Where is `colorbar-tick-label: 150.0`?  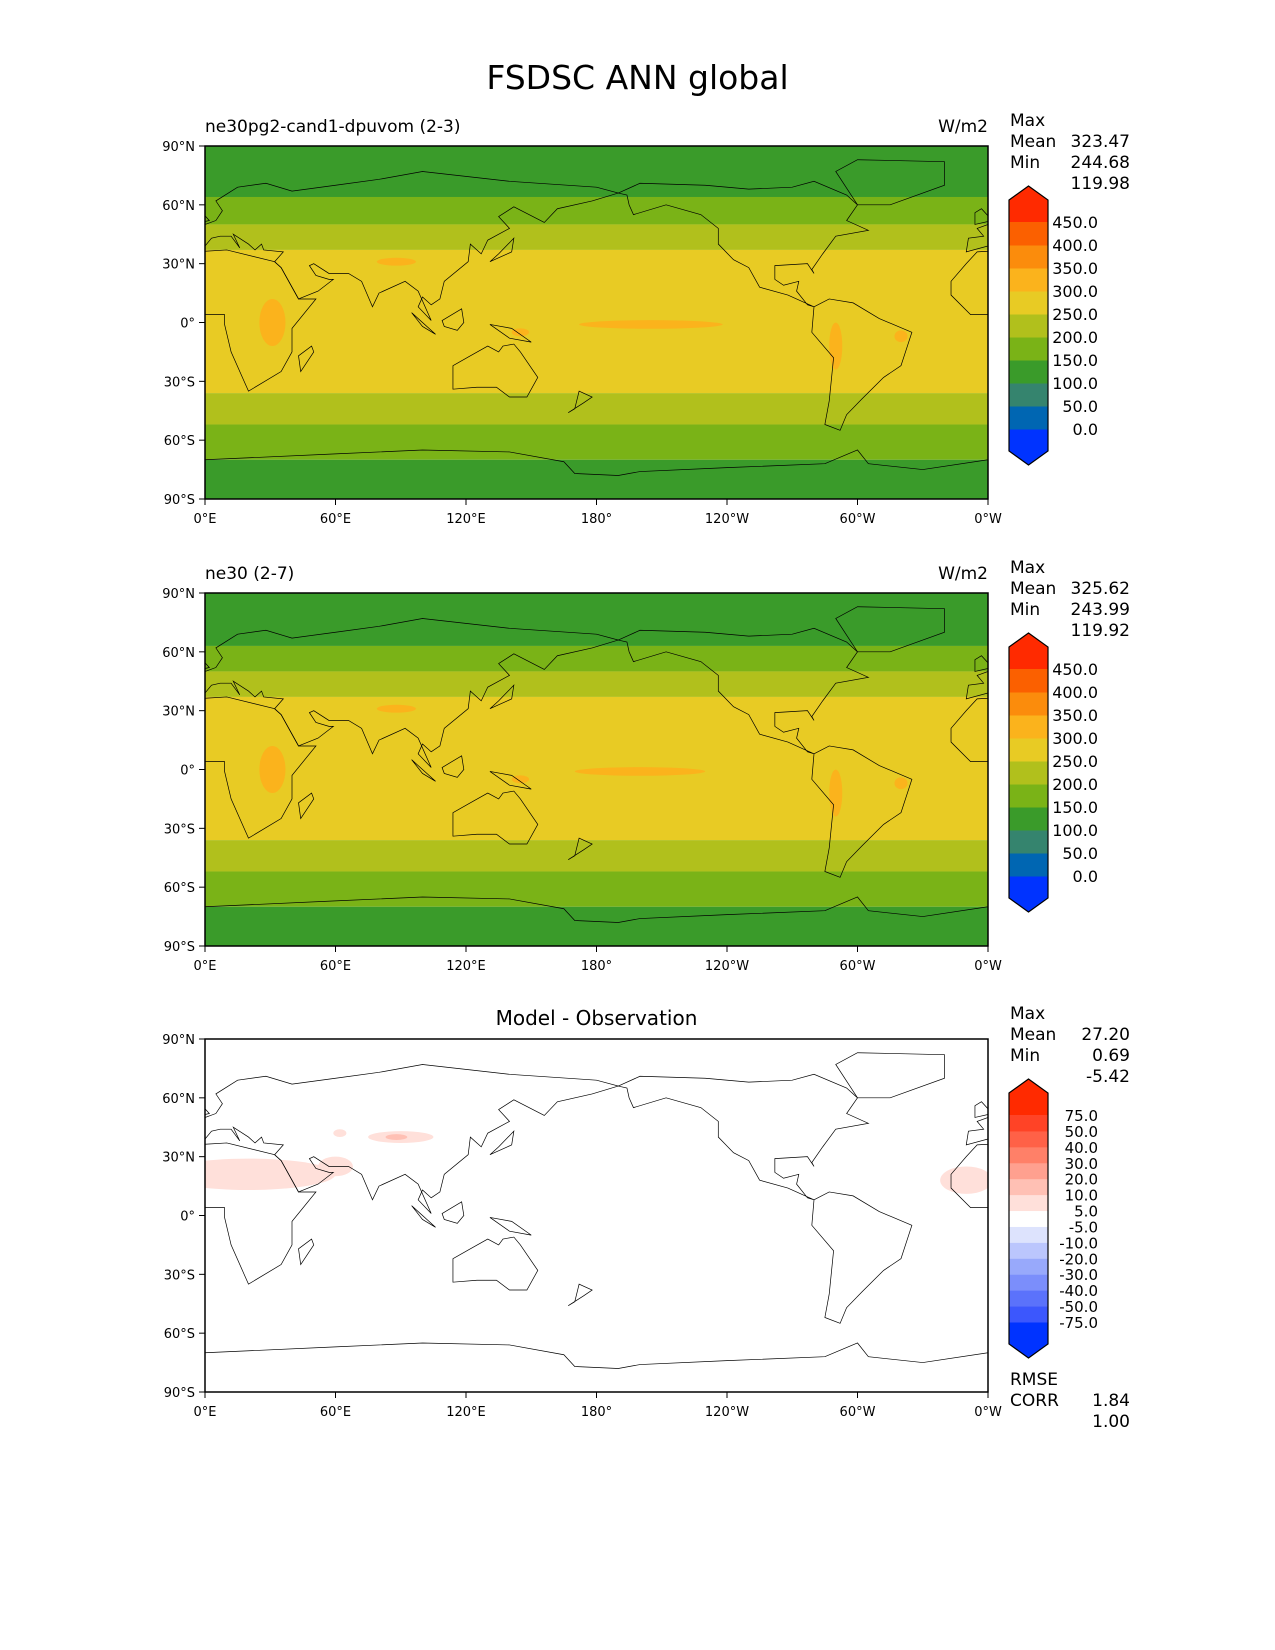 colorbar-tick-label: 150.0 is located at coordinates (1075, 360).